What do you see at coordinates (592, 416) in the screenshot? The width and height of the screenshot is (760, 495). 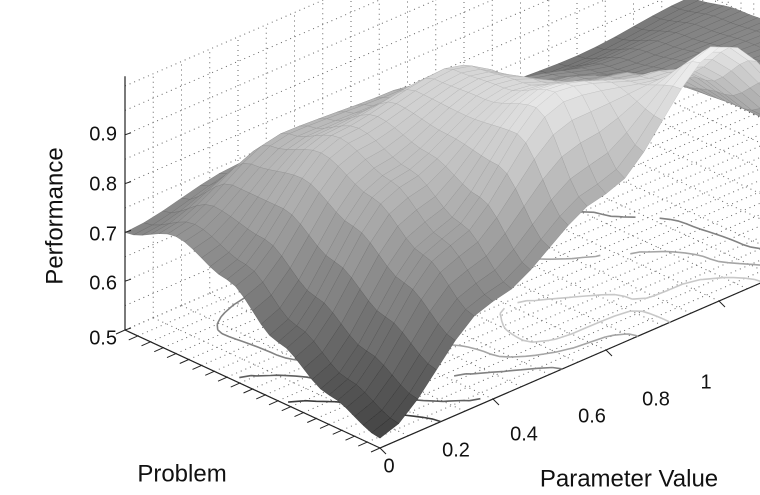 I see `x-tick-label: 0.6` at bounding box center [592, 416].